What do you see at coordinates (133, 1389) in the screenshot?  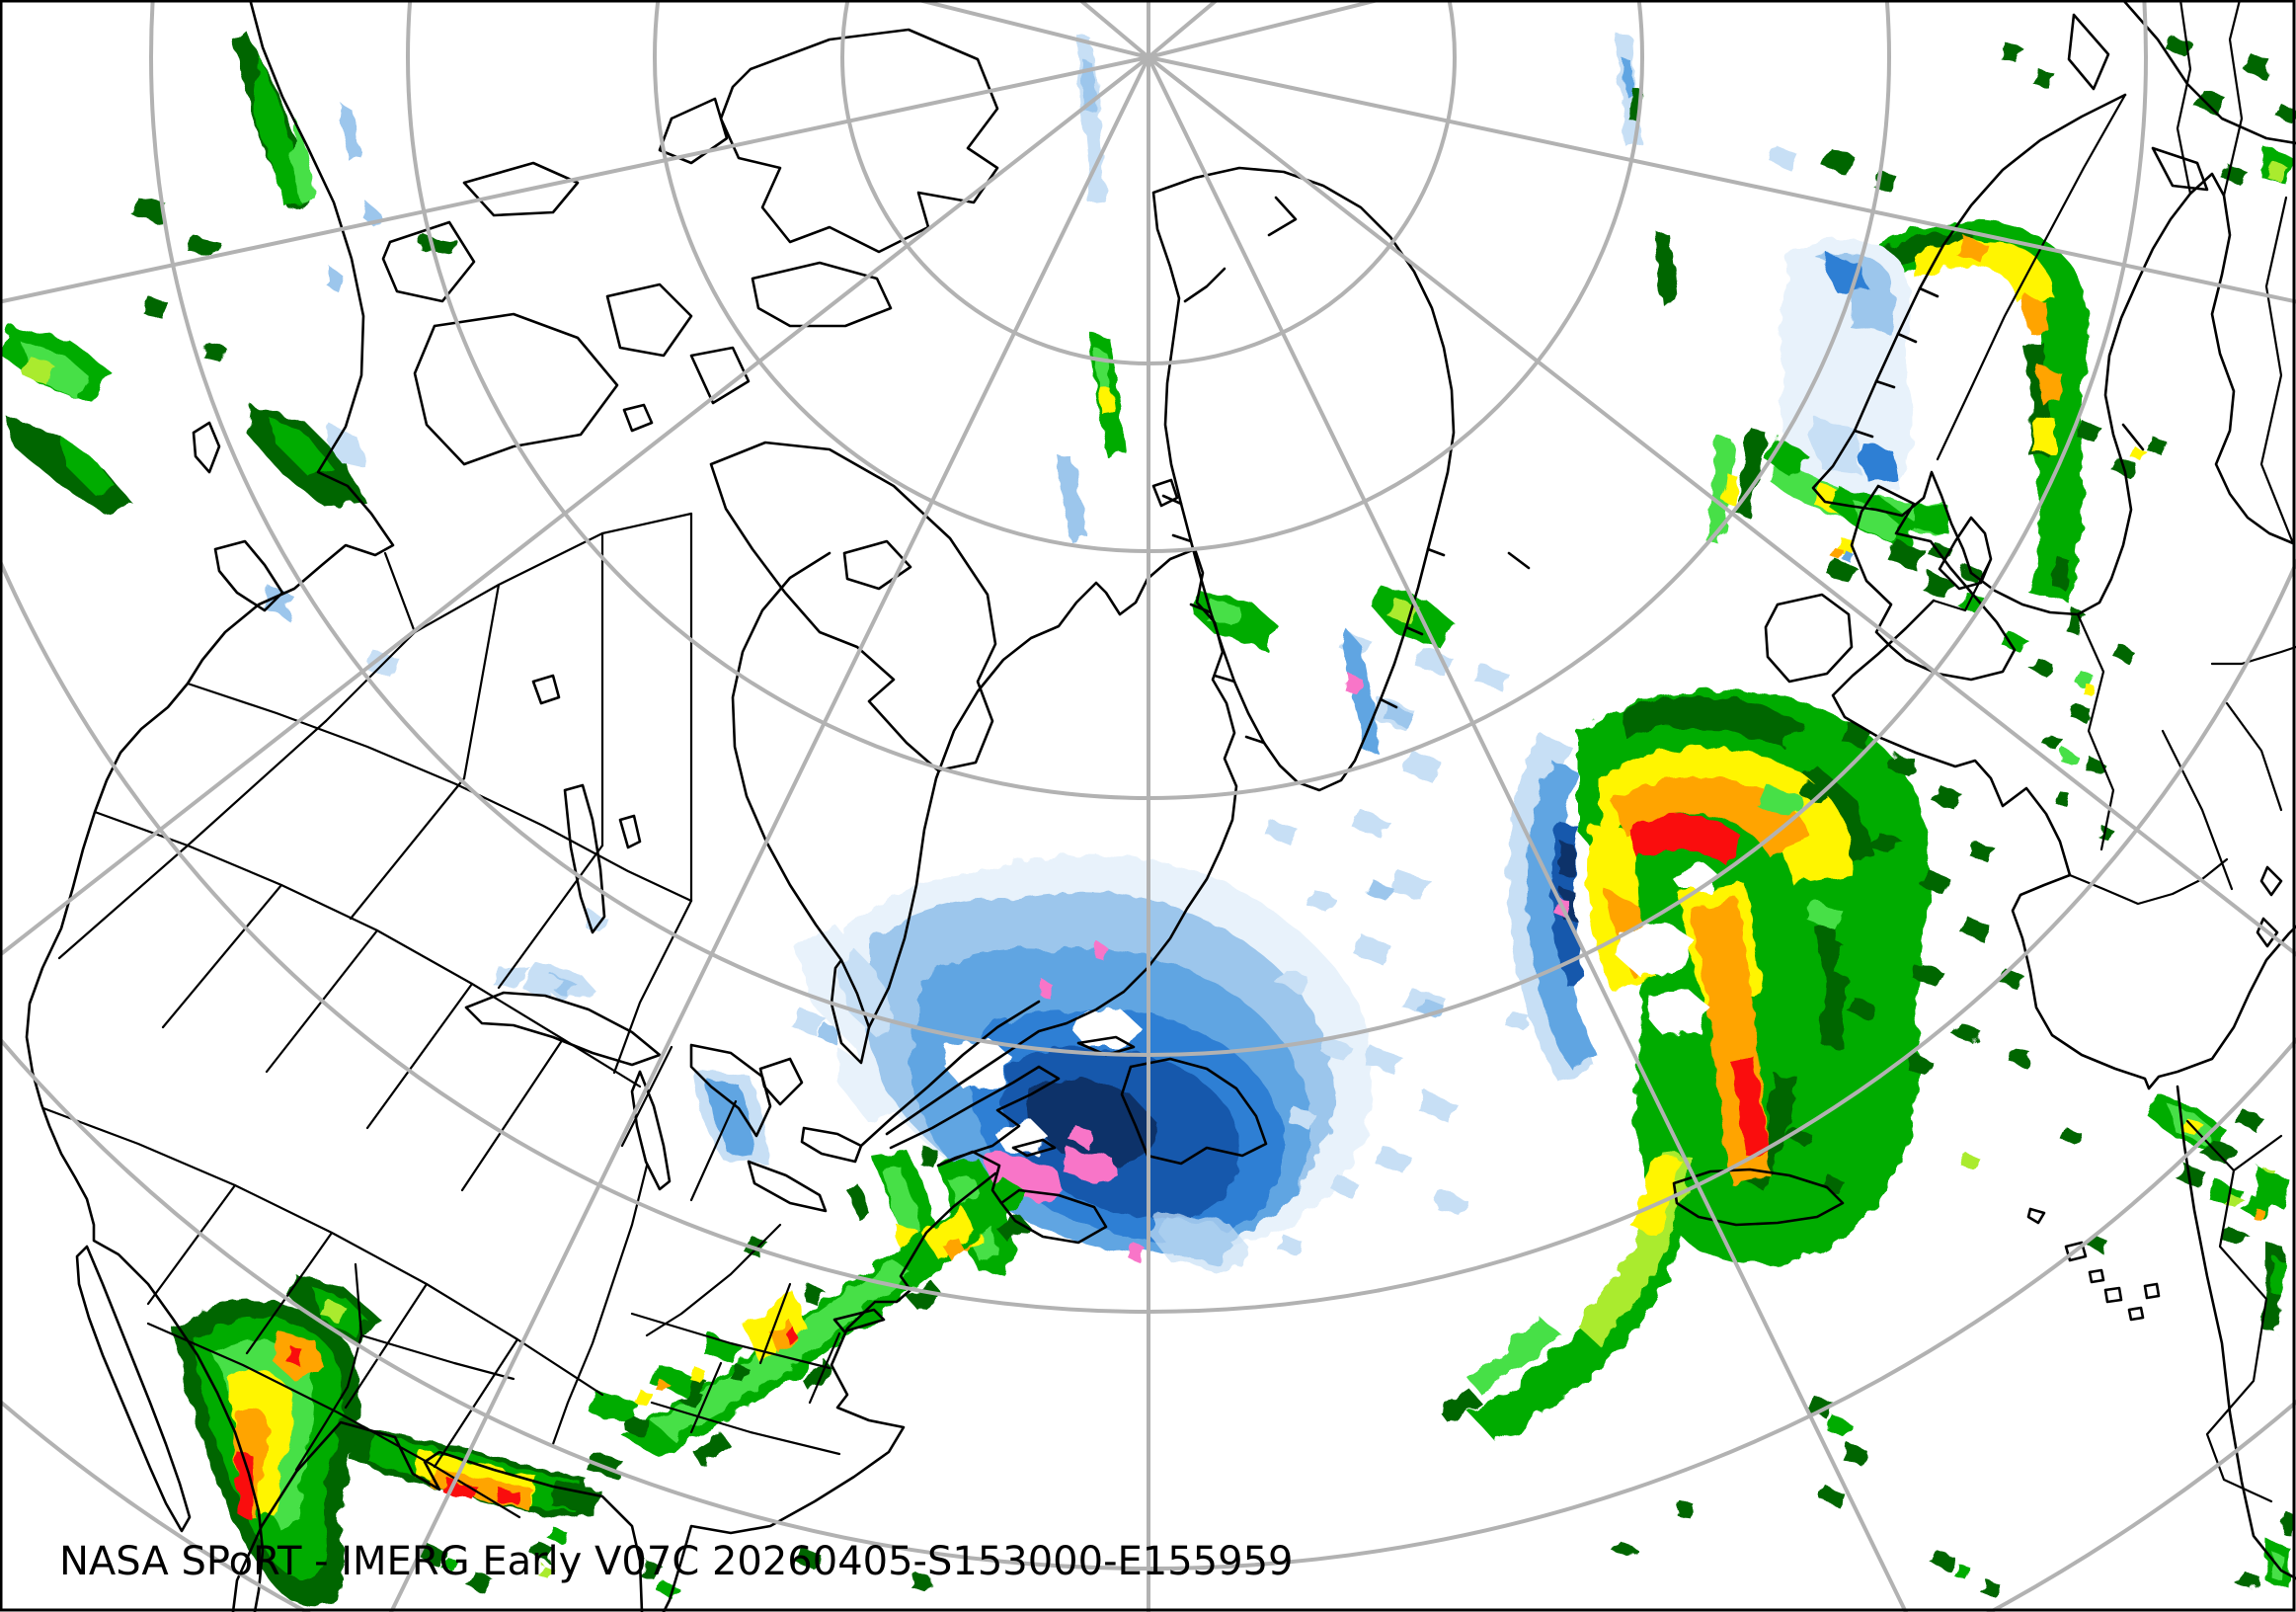 I see `coast-baja` at bounding box center [133, 1389].